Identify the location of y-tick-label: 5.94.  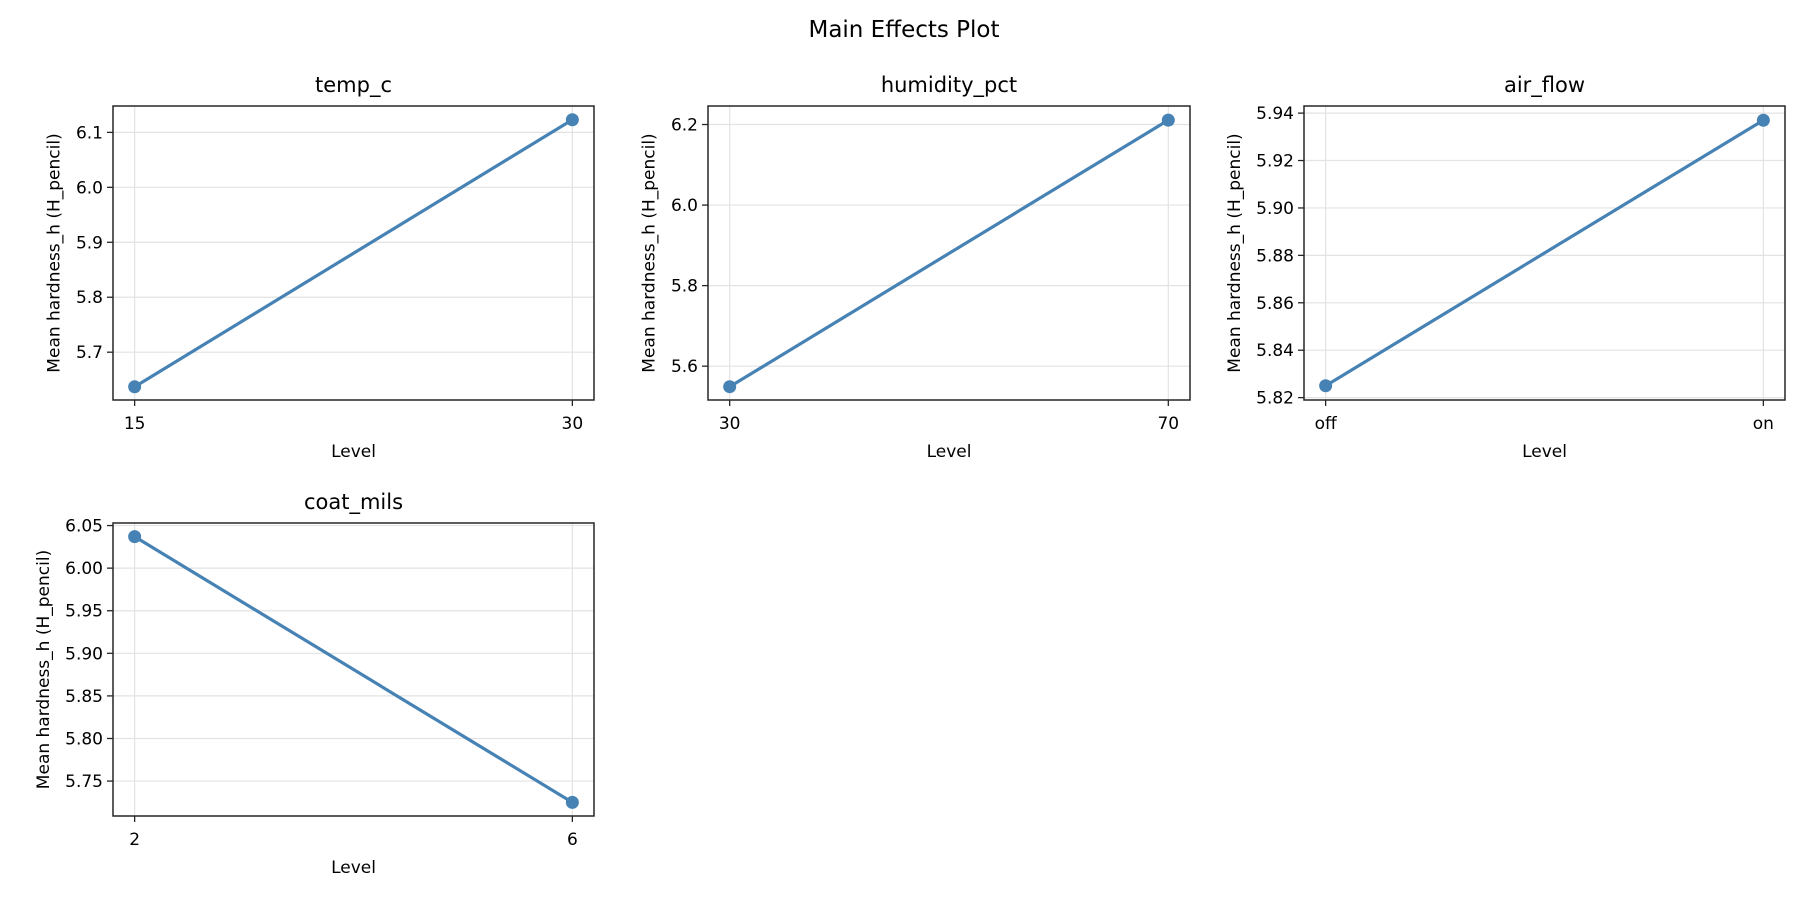
(1275, 114).